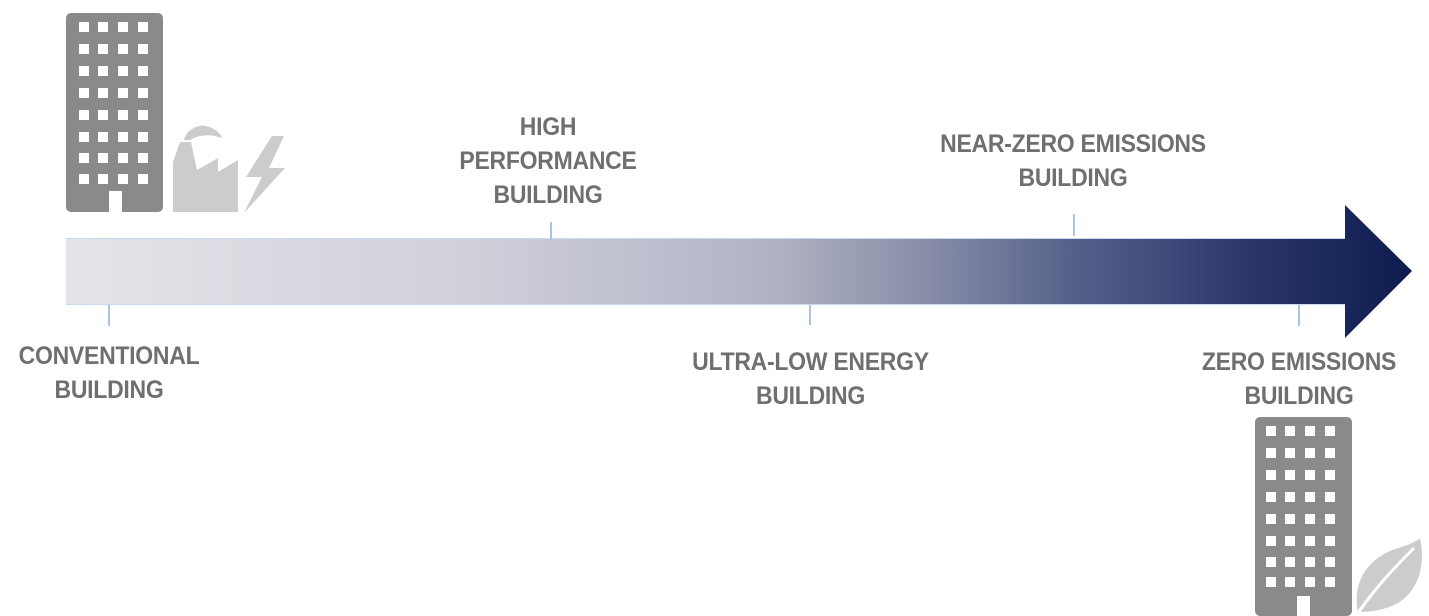 Image resolution: width=1429 pixels, height=616 pixels. What do you see at coordinates (1299, 379) in the screenshot?
I see `label-zero-emissions-building: ZERO EMISSIONS BUILDING` at bounding box center [1299, 379].